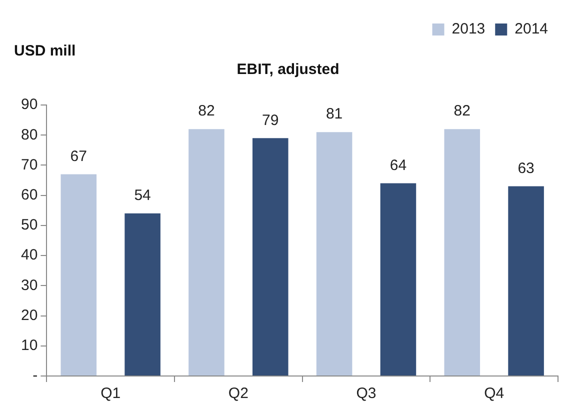 This screenshot has width=576, height=418. Describe the element at coordinates (29, 315) in the screenshot. I see `y-tick-label: 20` at that location.